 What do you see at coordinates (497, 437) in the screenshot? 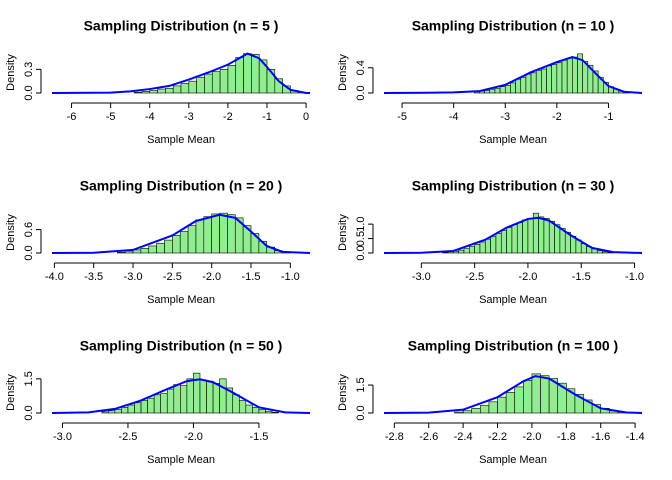
I see `x-tick-label: -2.2` at bounding box center [497, 437].